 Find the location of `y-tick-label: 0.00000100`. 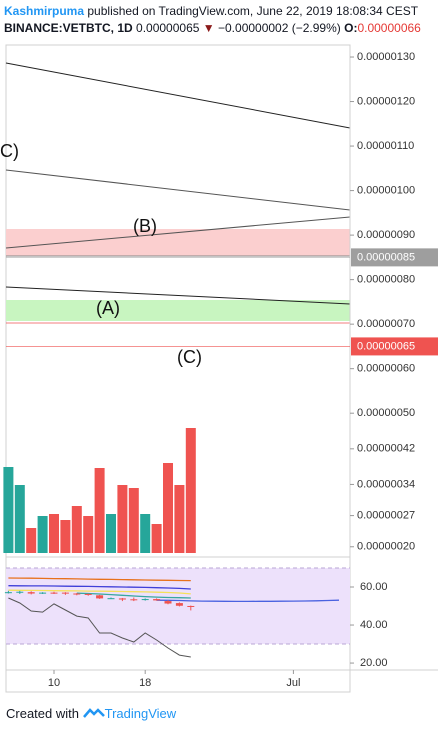

y-tick-label: 0.00000100 is located at coordinates (386, 190).